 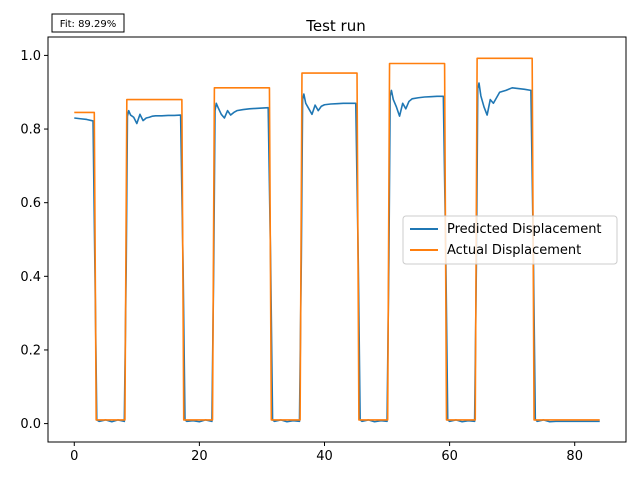 What do you see at coordinates (30, 277) in the screenshot?
I see `y-tick-label: 0.4` at bounding box center [30, 277].